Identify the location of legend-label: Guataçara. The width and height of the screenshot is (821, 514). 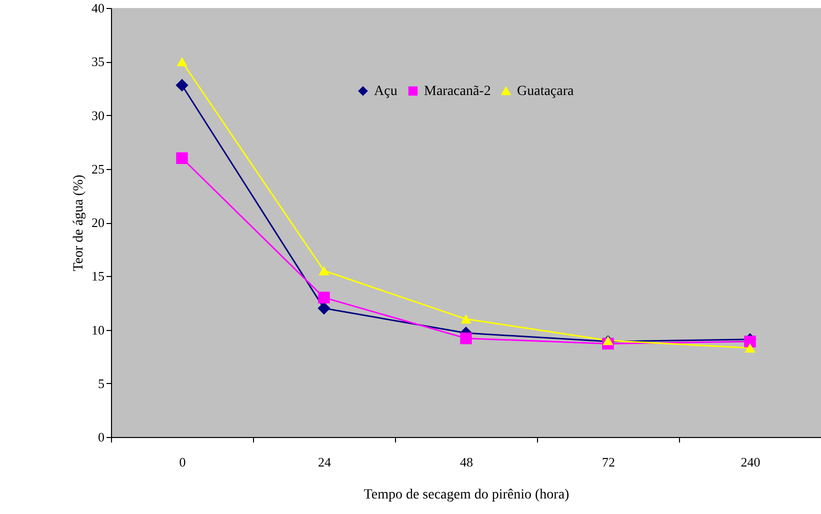
(546, 91).